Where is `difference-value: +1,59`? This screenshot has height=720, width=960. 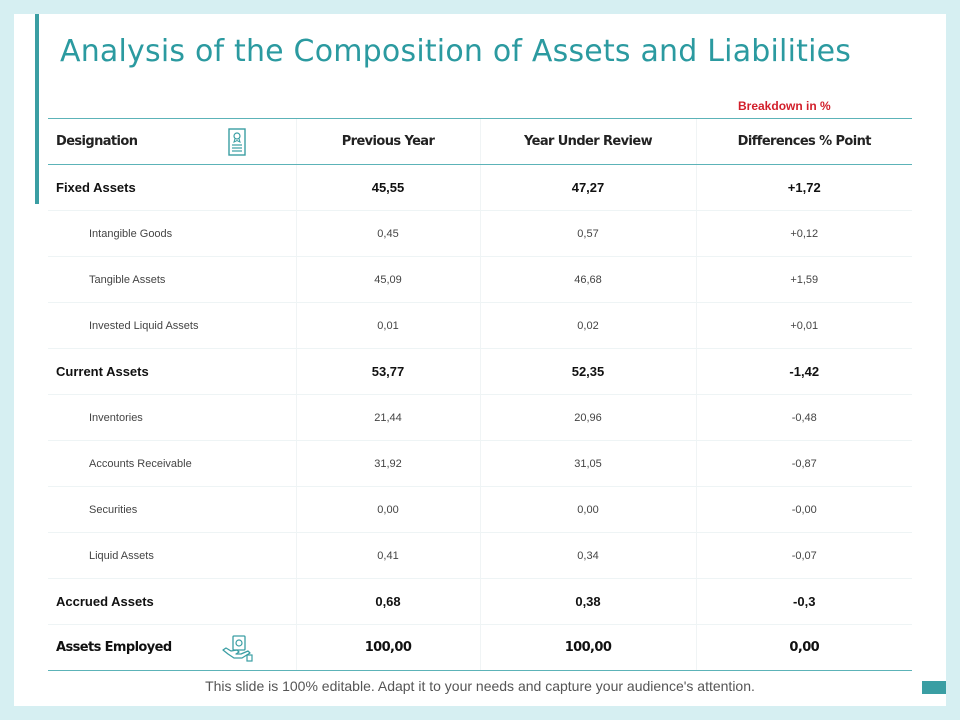 difference-value: +1,59 is located at coordinates (803, 279).